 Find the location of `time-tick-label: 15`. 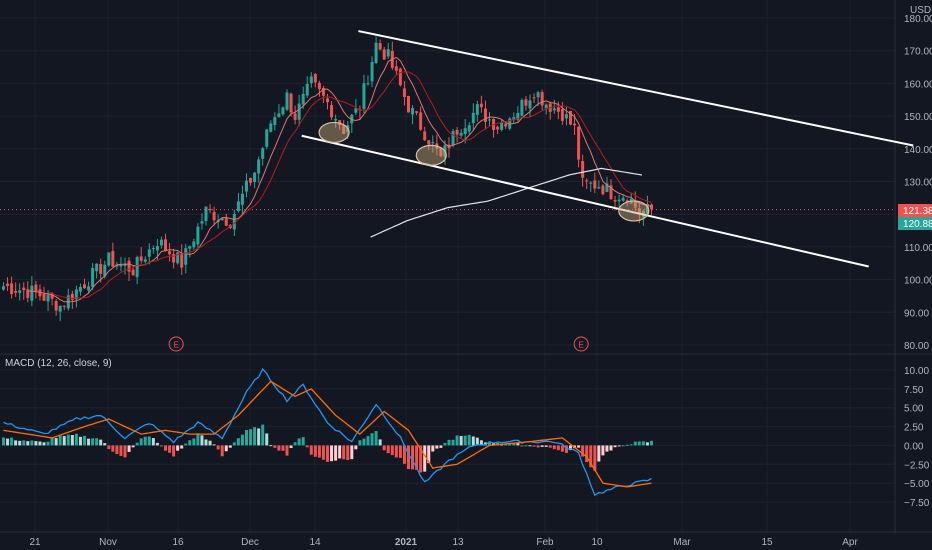

time-tick-label: 15 is located at coordinates (767, 542).